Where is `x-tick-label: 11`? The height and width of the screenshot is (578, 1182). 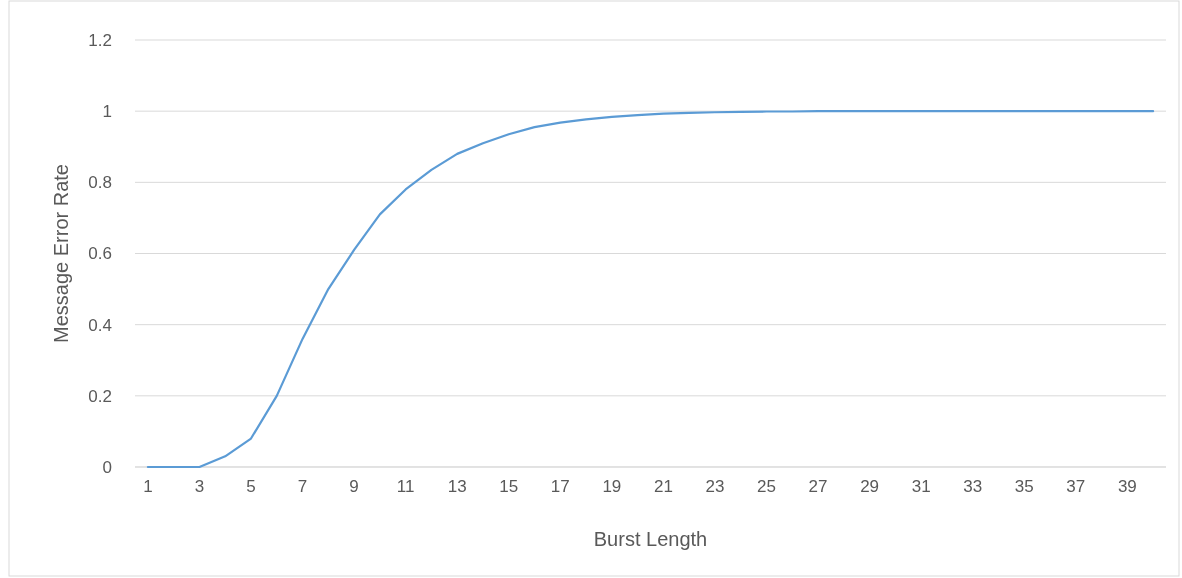 x-tick-label: 11 is located at coordinates (405, 486).